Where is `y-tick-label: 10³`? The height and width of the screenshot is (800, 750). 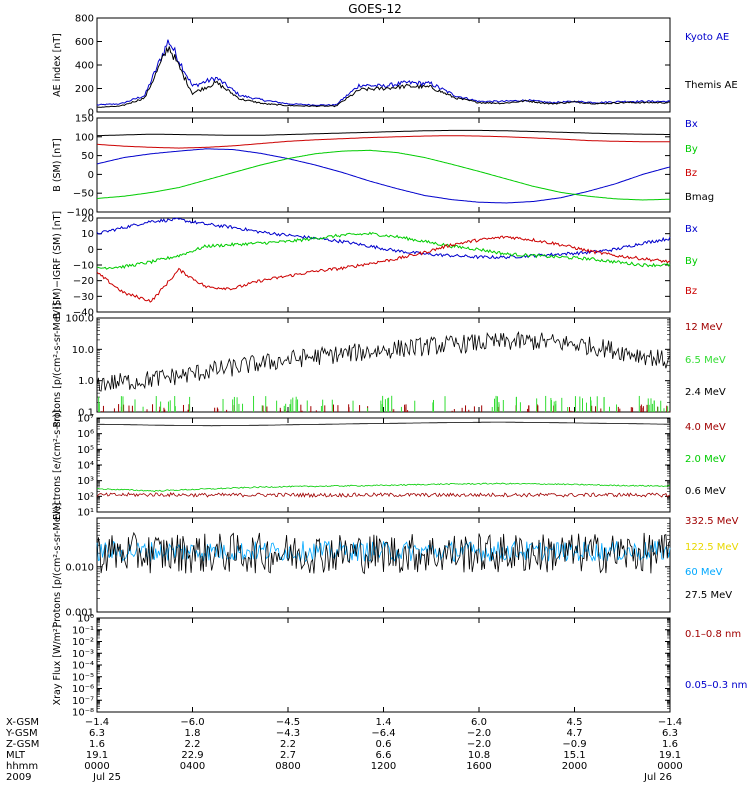 y-tick-label: 10³ is located at coordinates (85, 481).